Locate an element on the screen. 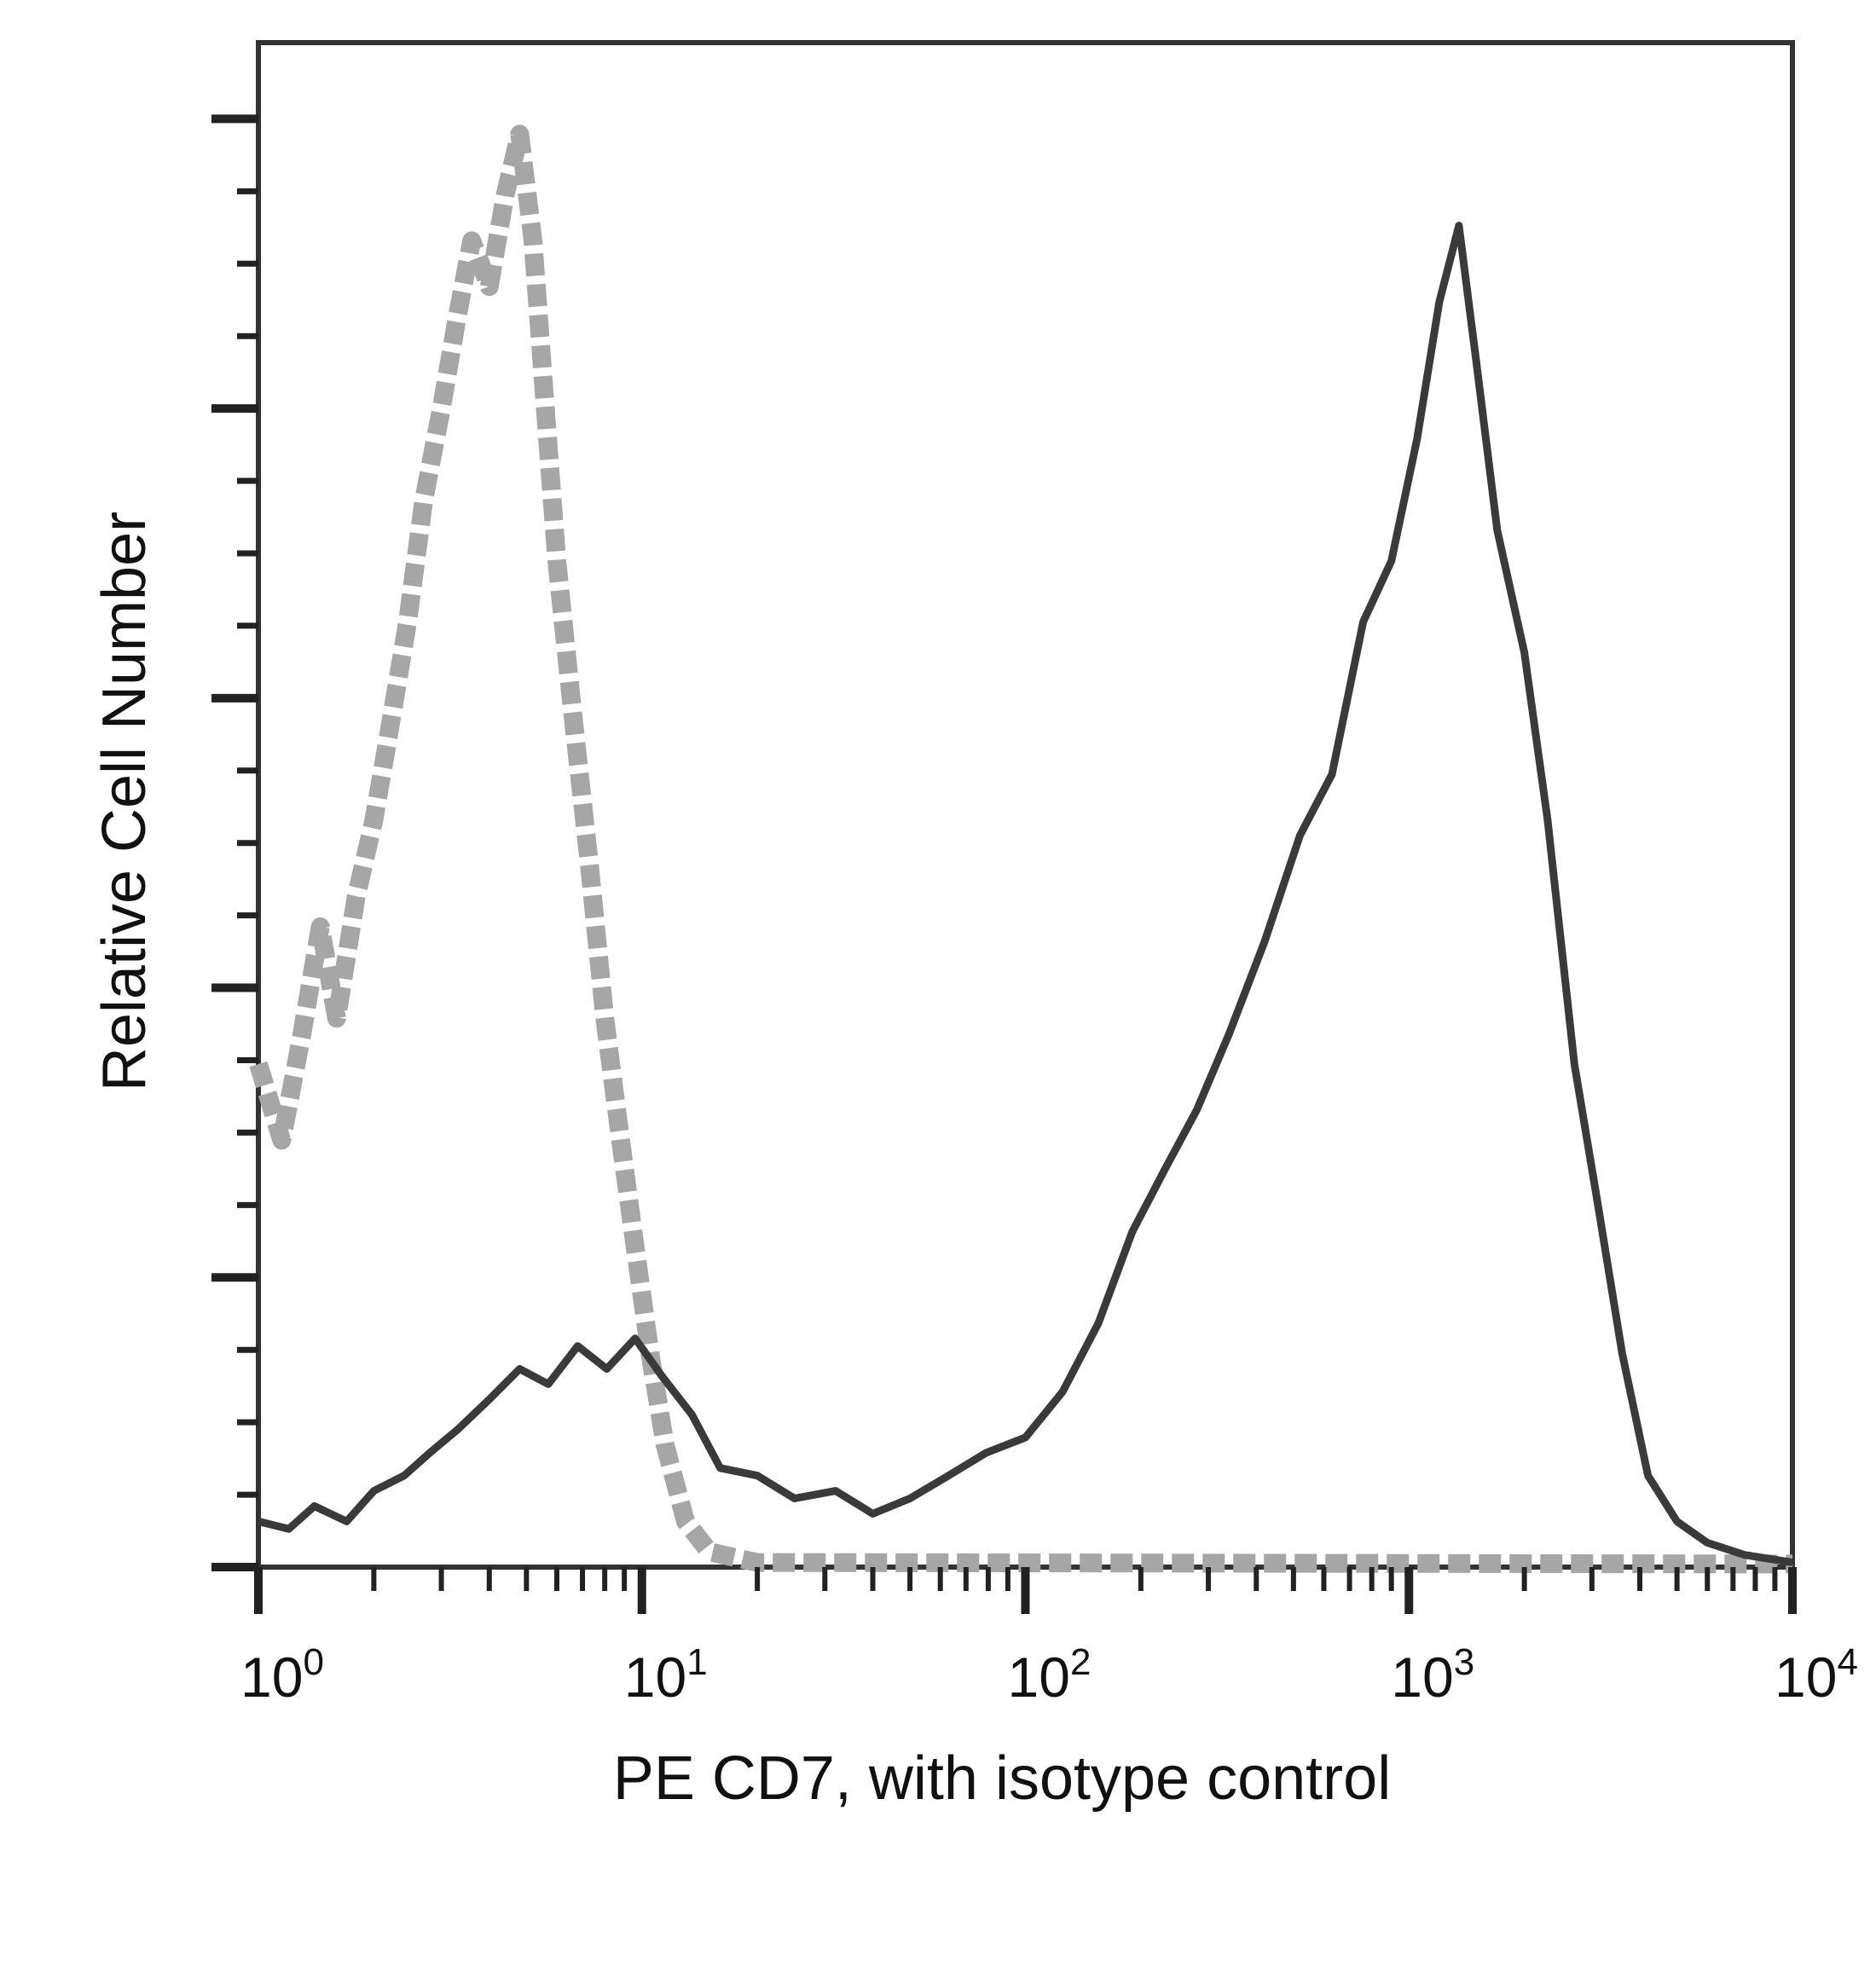  x-tick-label-text: 10³ is located at coordinates (1433, 1675).